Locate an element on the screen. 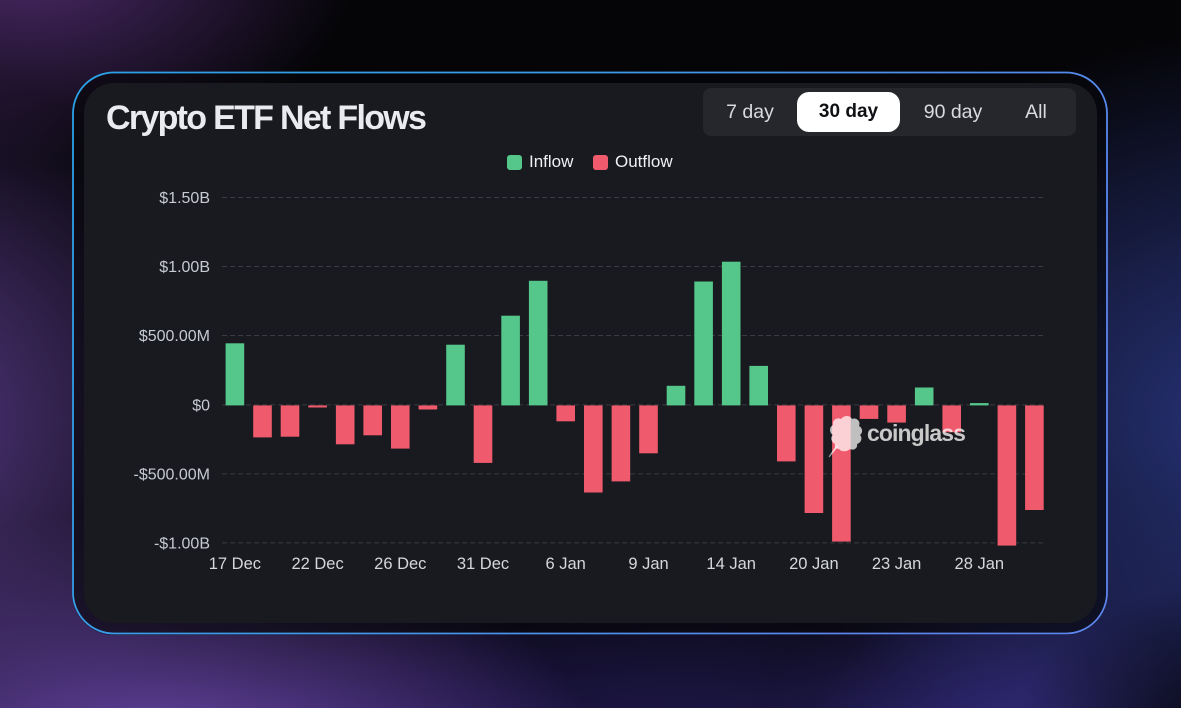 This screenshot has width=1181, height=708. svg-text: 14 Jan is located at coordinates (731, 564).